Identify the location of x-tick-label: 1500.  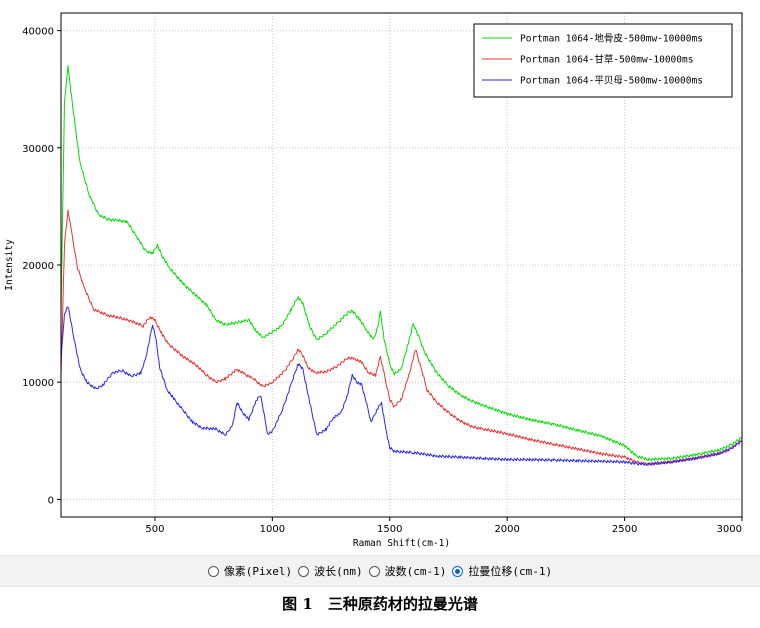
(389, 529).